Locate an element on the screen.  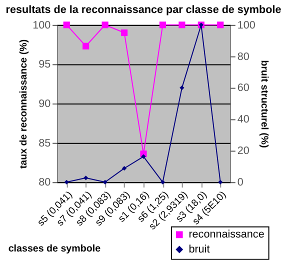
y-tick-label: 80 is located at coordinates (44, 182).